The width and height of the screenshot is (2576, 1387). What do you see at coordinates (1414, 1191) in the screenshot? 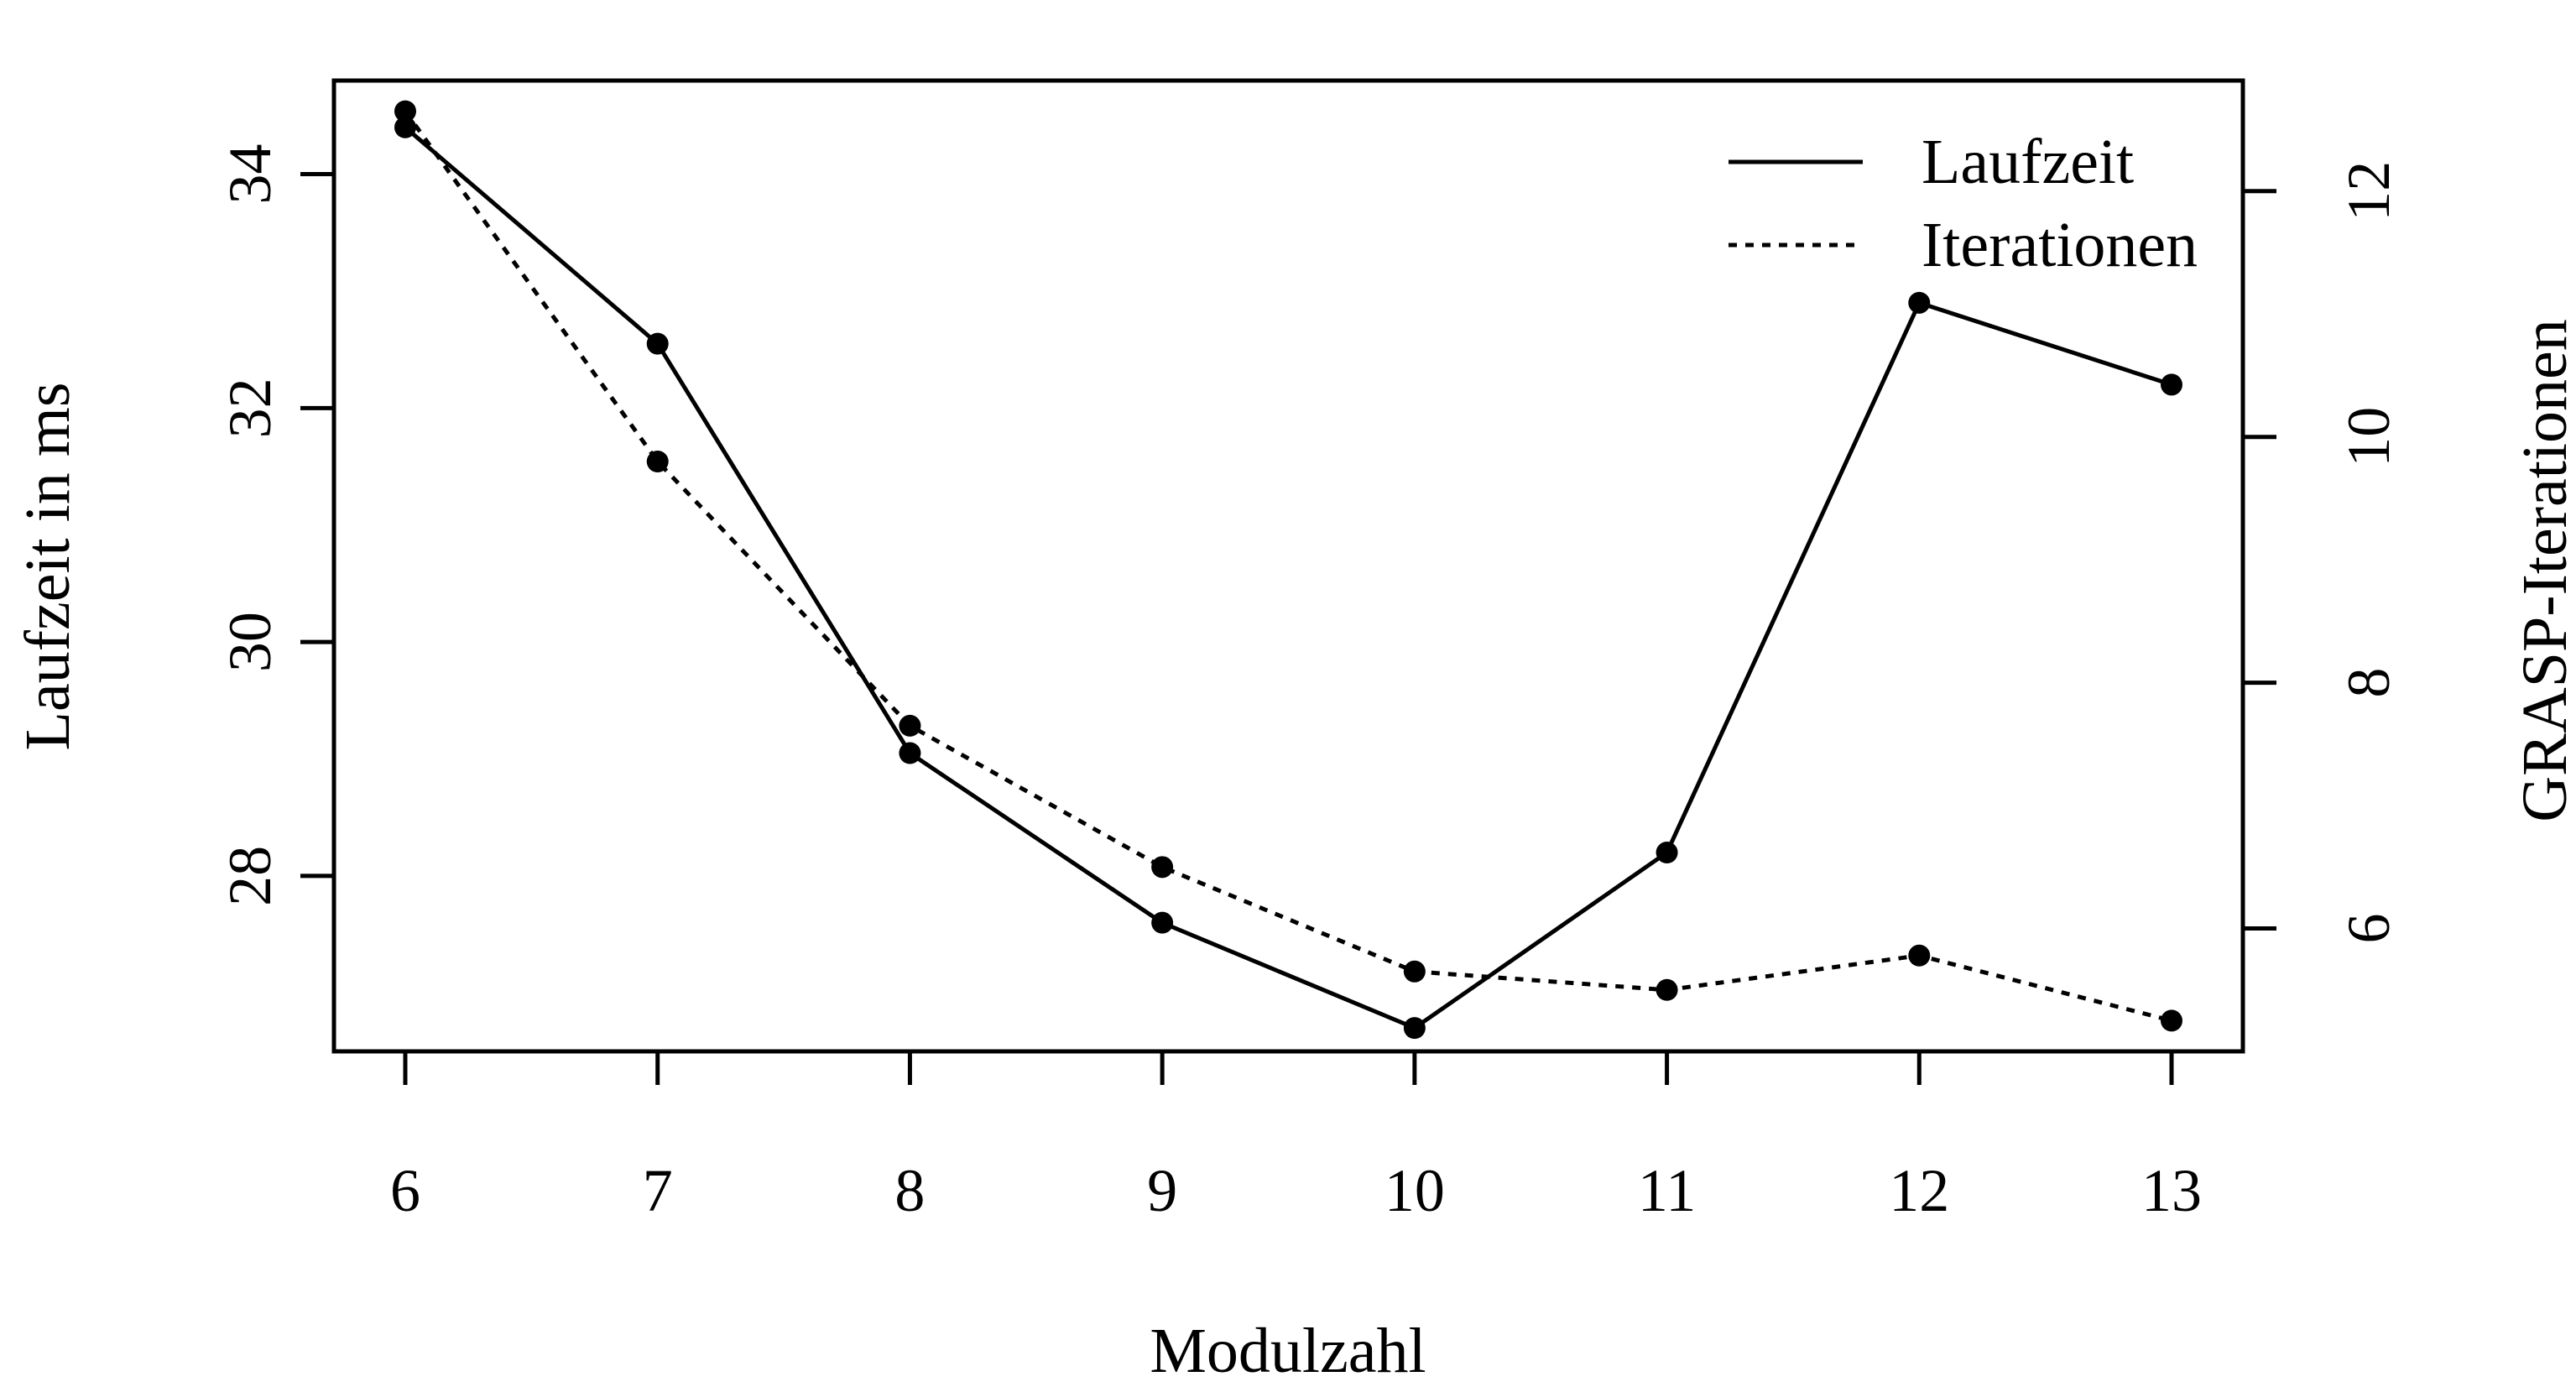
I see `x-tick-label: 10` at bounding box center [1414, 1191].